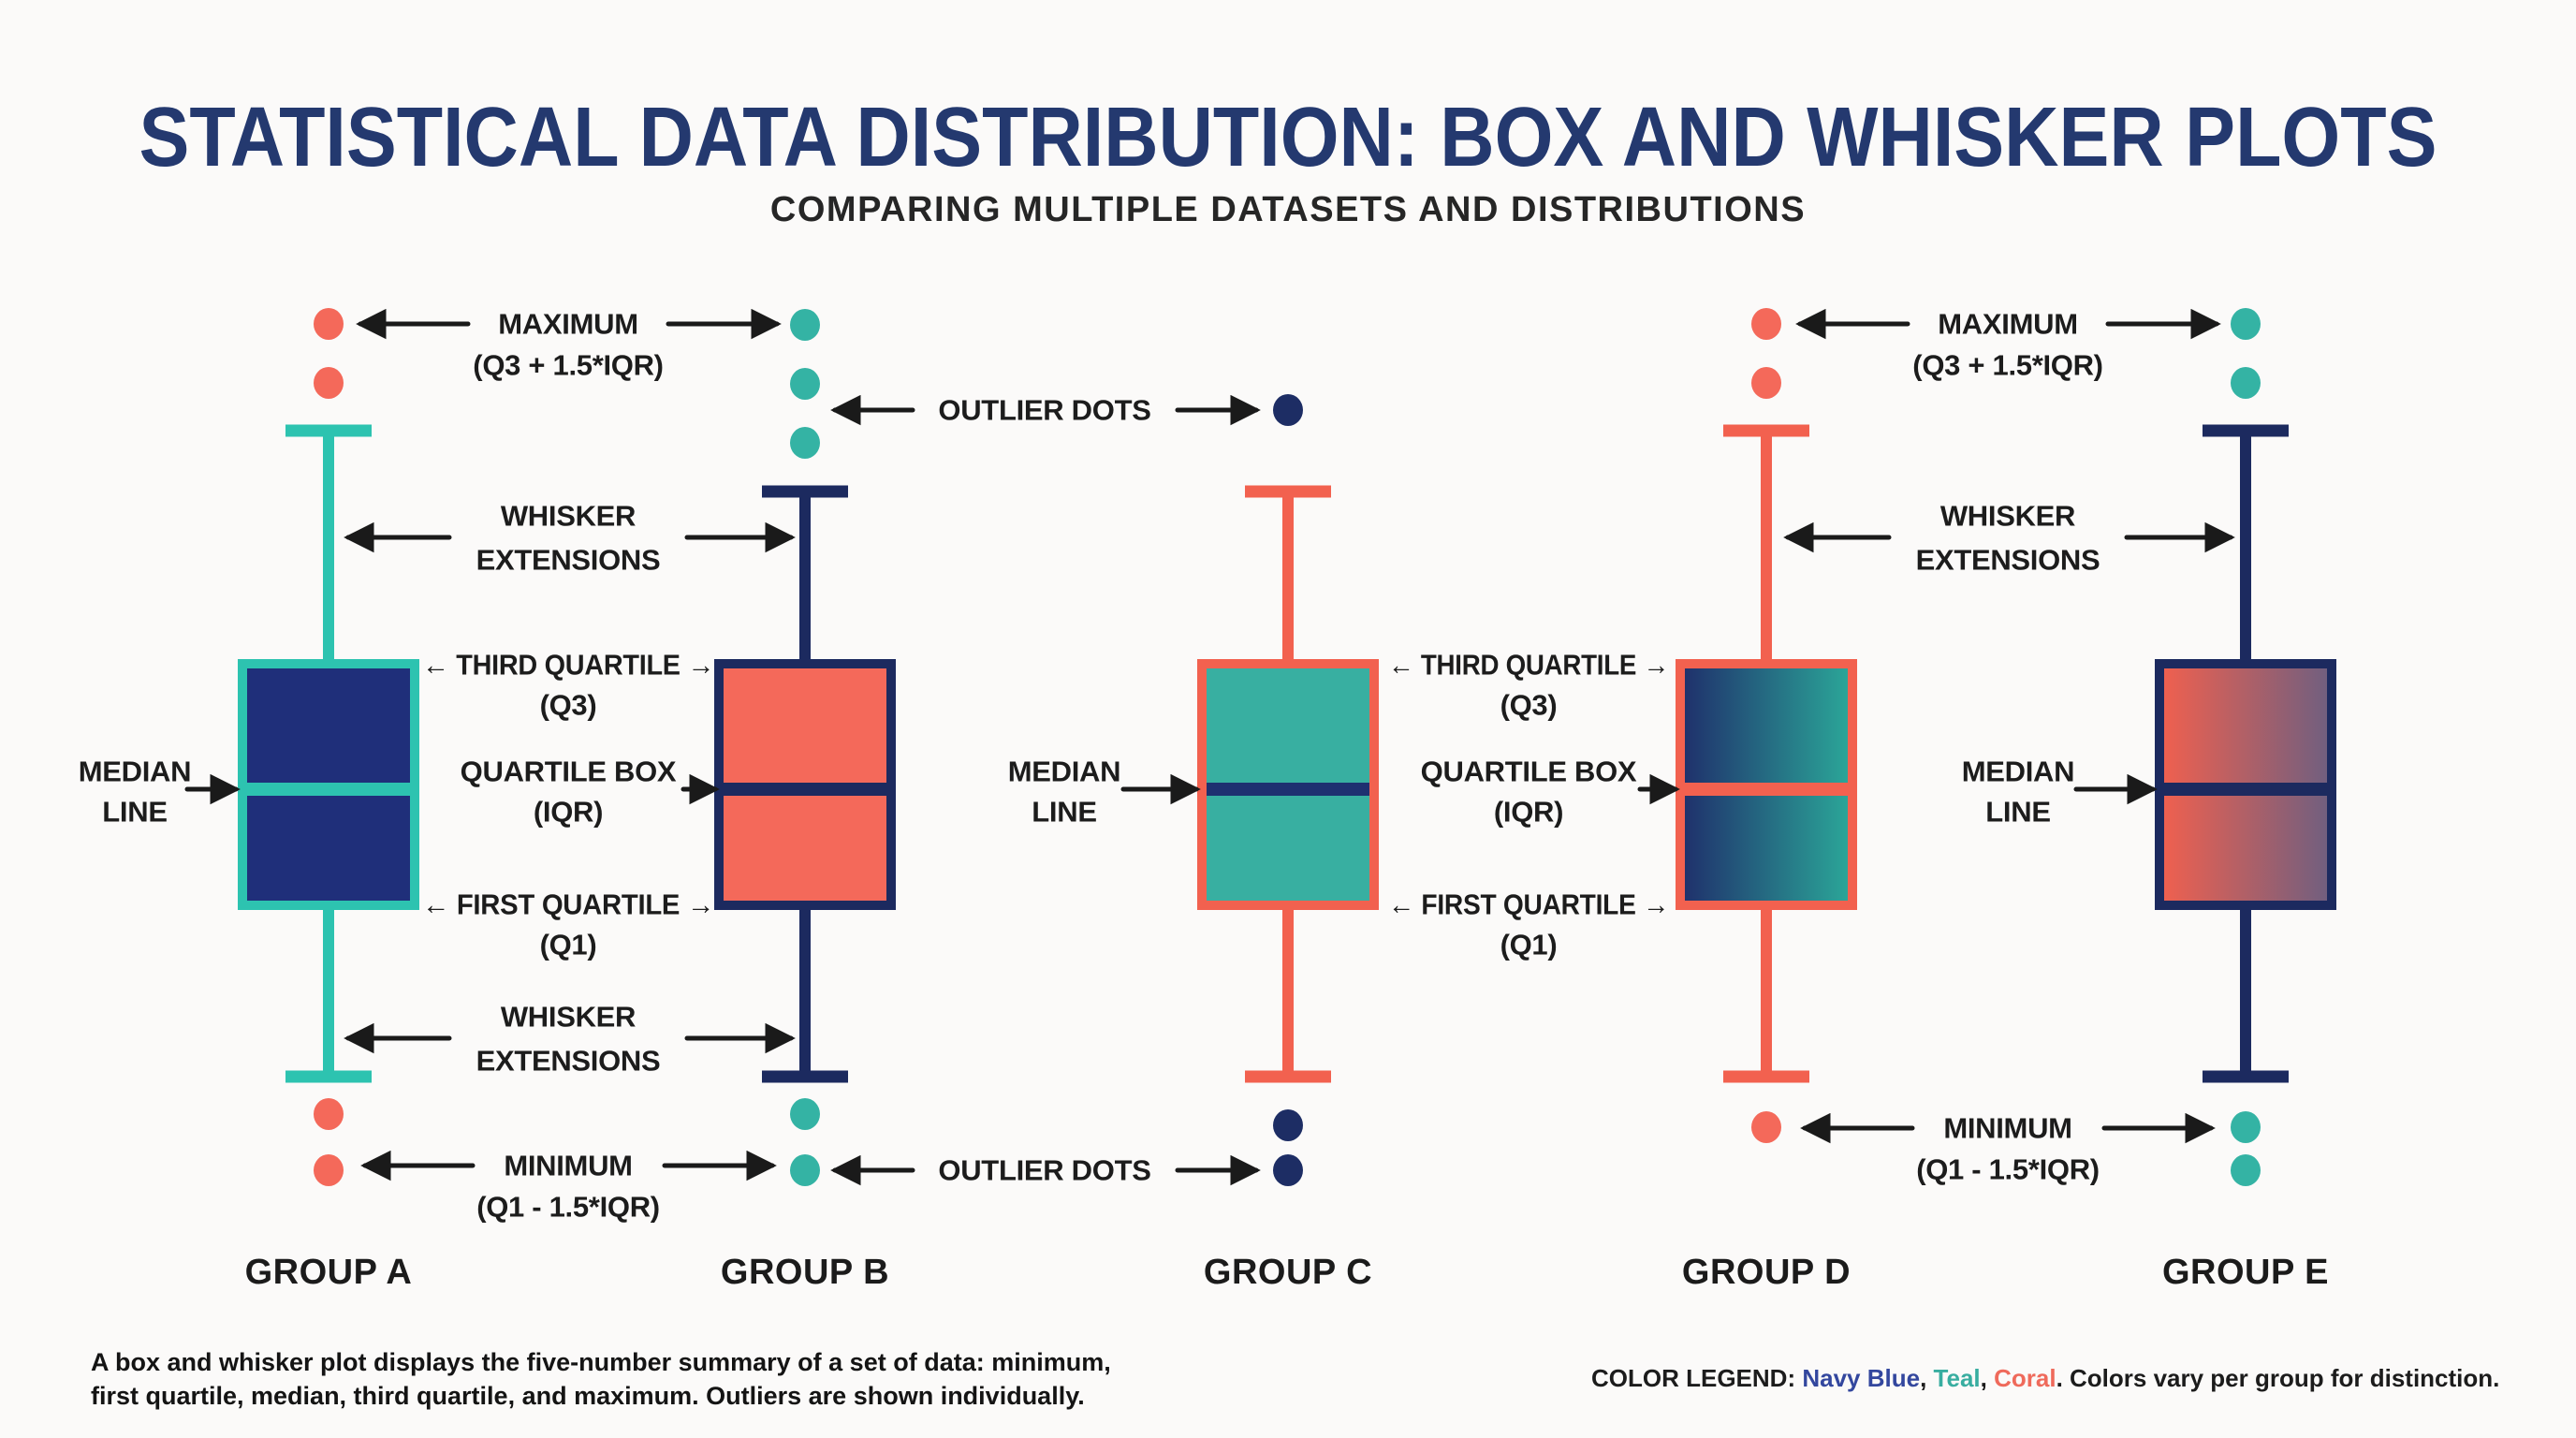  Describe the element at coordinates (568, 685) in the screenshot. I see `third-quartile-left-label: ← THIRD QUARTILE → (Q3)` at that location.